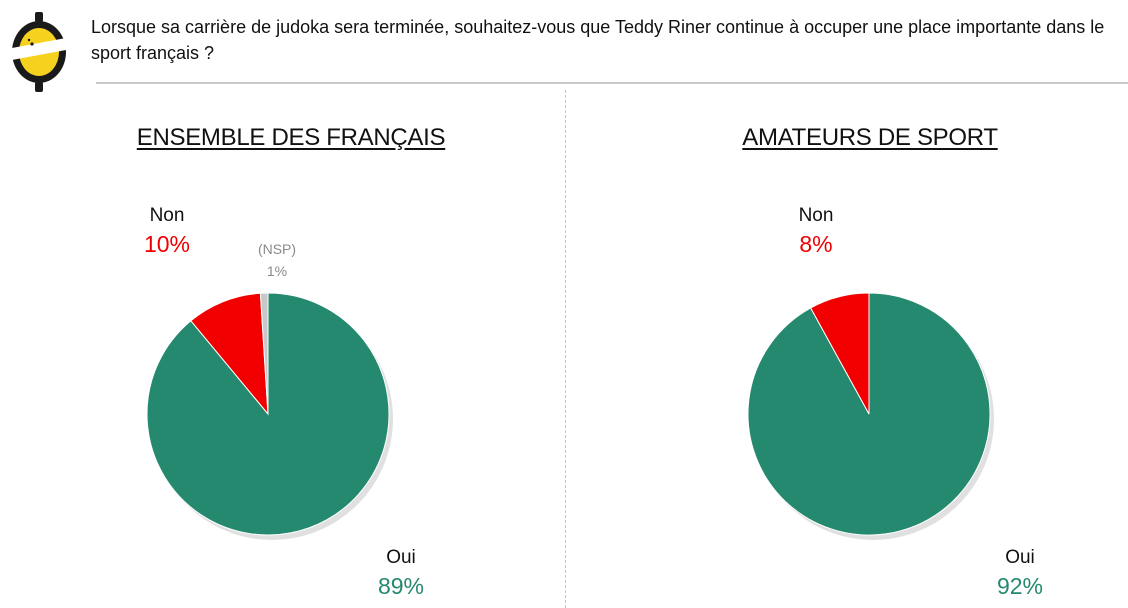 The height and width of the screenshot is (608, 1128). I want to click on pie-chart-ensemble, so click(269, 416).